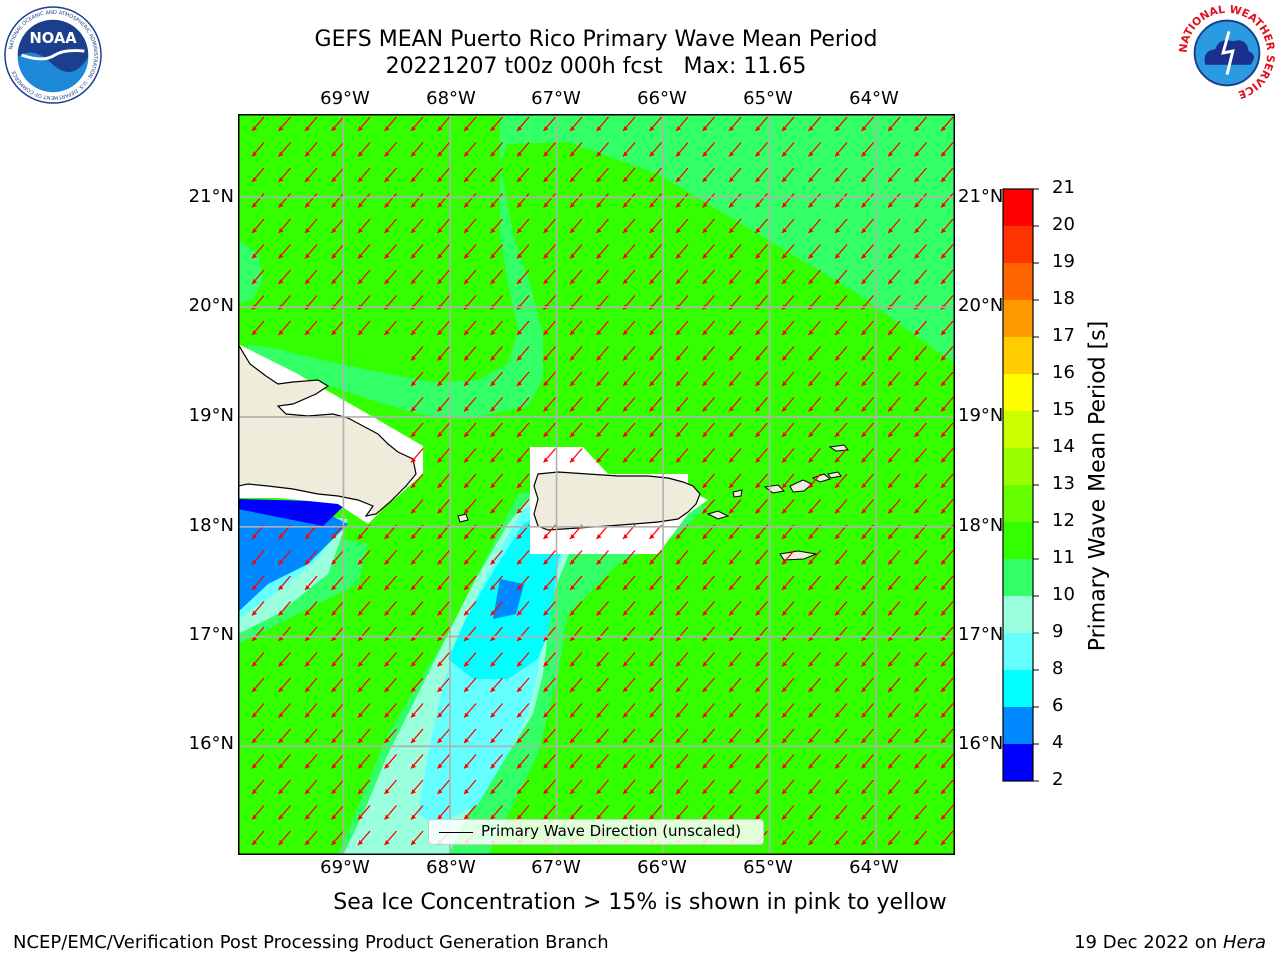 The width and height of the screenshot is (1280, 960). I want to click on colorbar-tick-label-2: 19, so click(1063, 261).